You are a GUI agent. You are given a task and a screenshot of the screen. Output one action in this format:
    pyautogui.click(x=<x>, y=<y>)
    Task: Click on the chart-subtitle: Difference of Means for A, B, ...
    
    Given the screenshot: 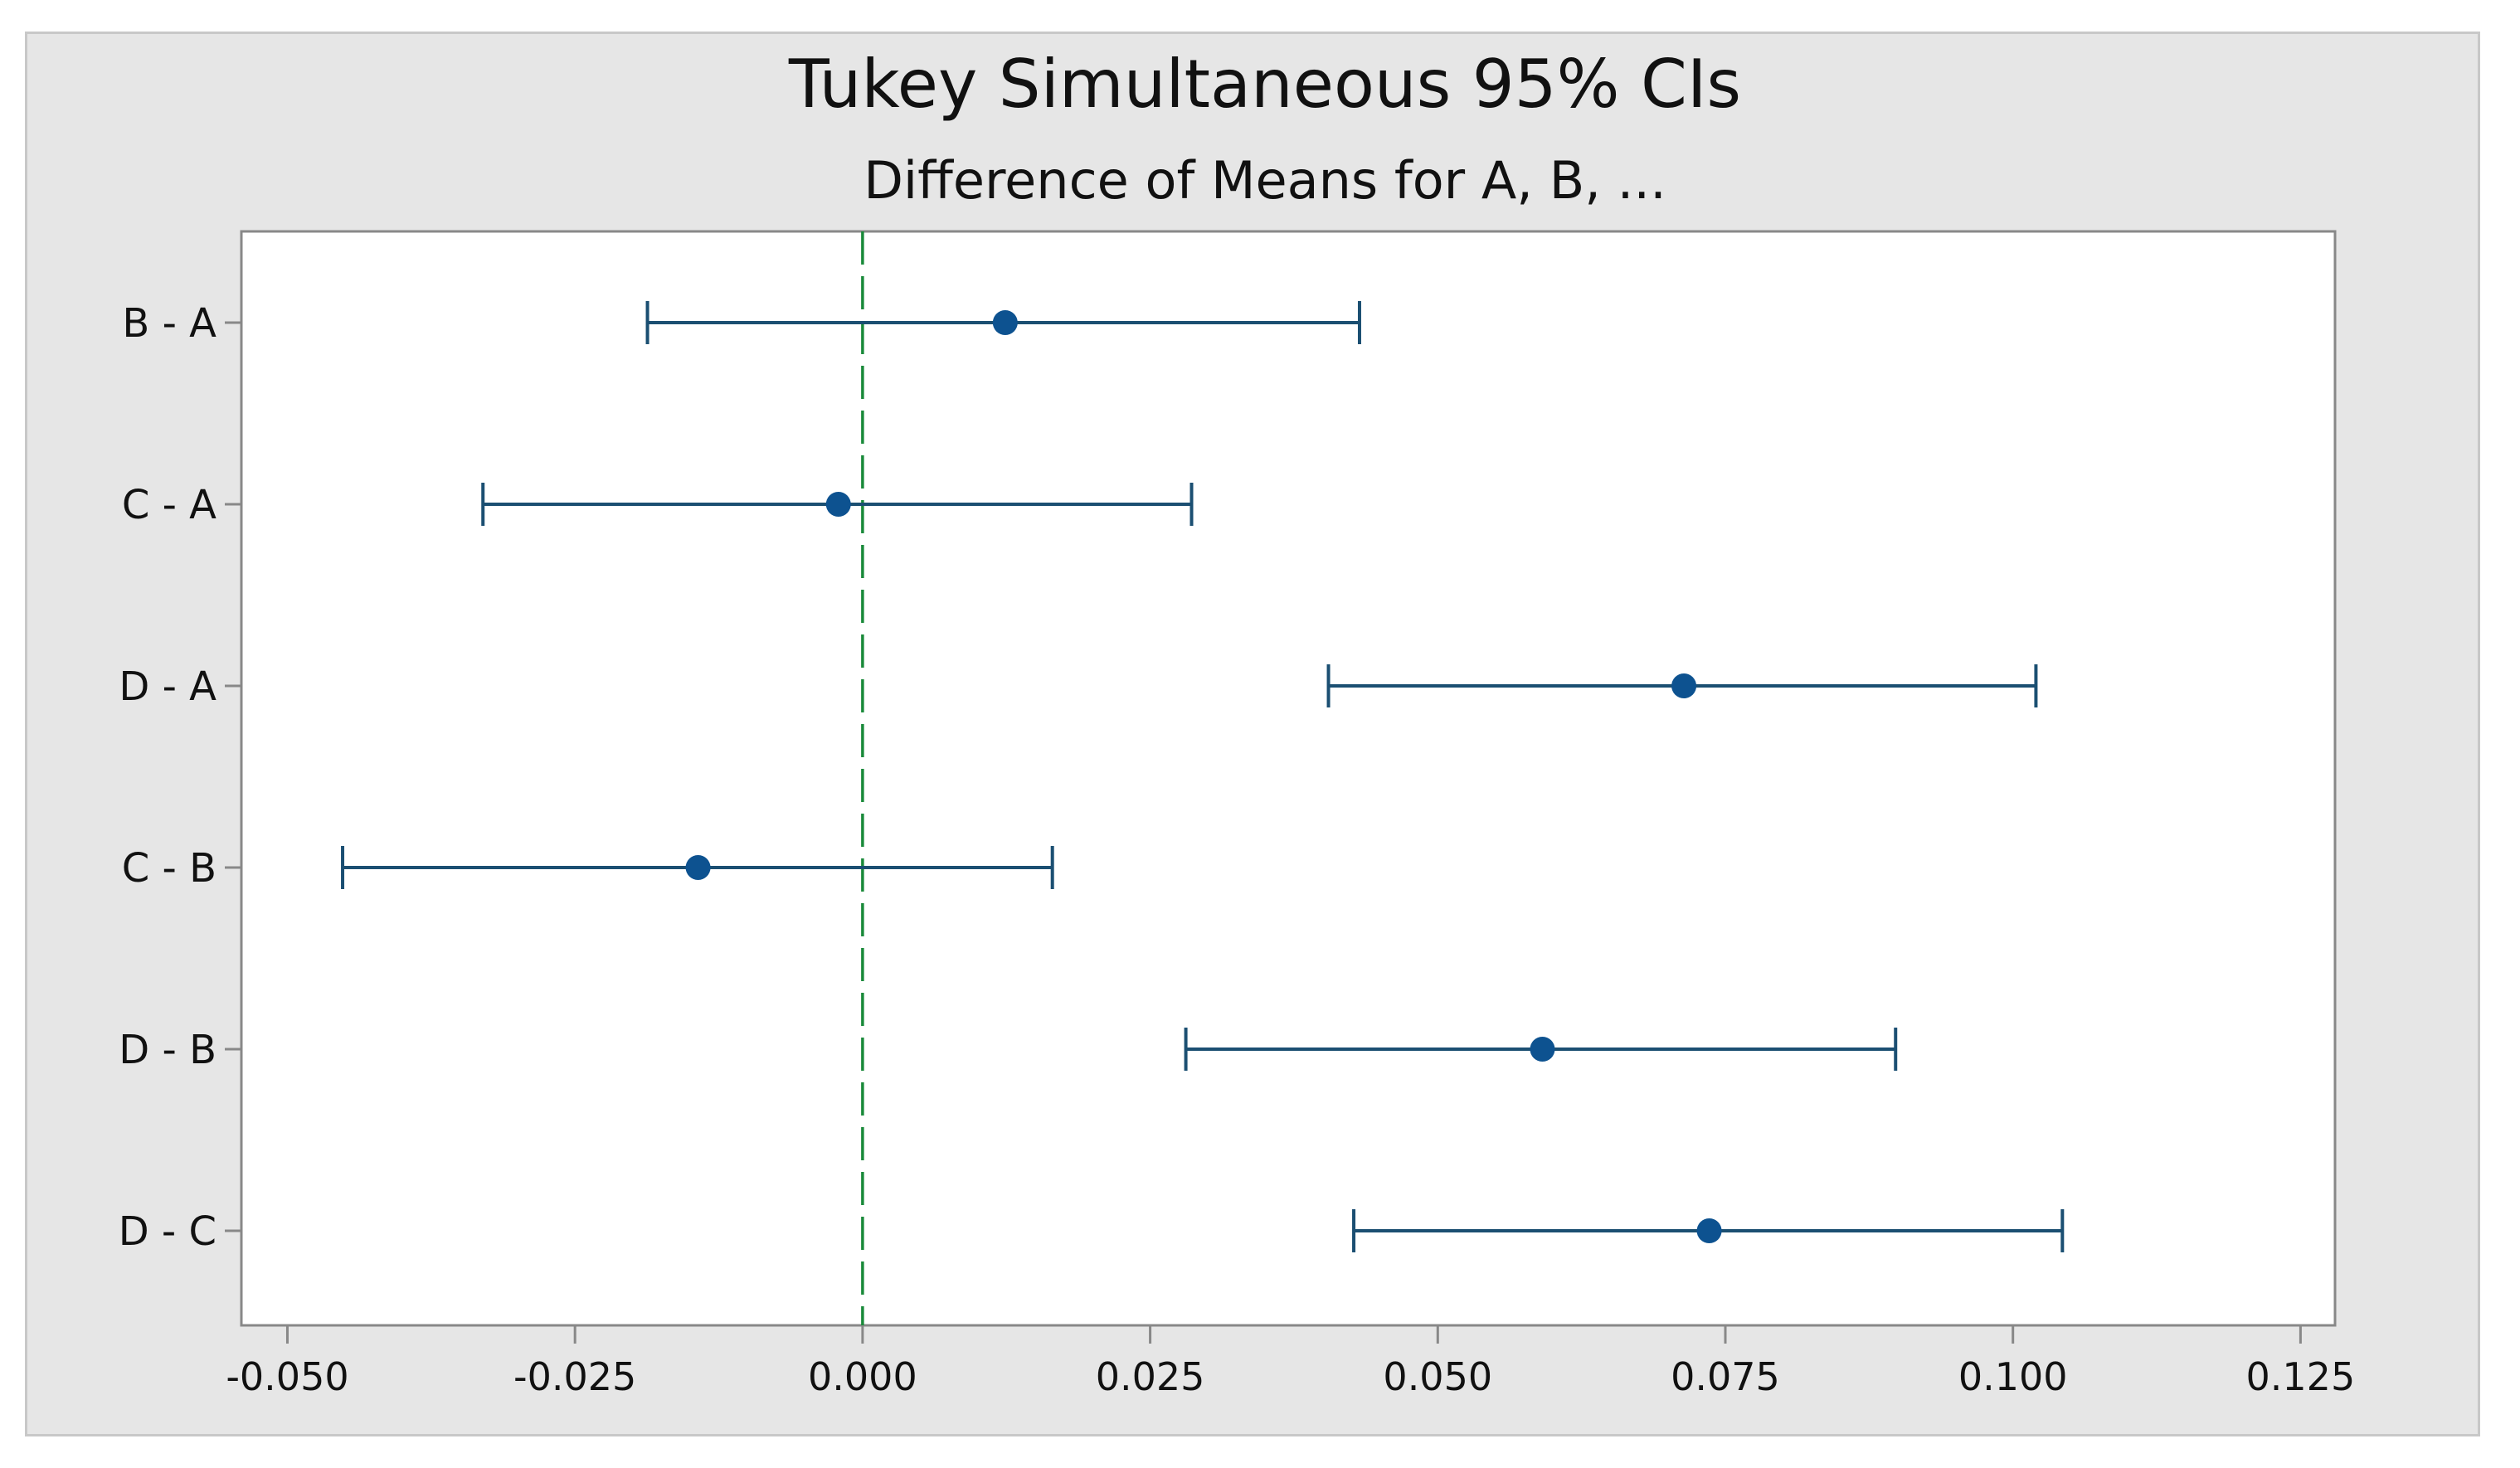 What is the action you would take?
    pyautogui.click(x=1265, y=180)
    